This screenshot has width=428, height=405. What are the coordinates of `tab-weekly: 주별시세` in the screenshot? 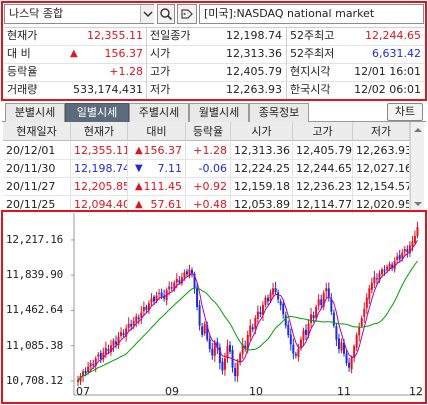 It's located at (159, 112).